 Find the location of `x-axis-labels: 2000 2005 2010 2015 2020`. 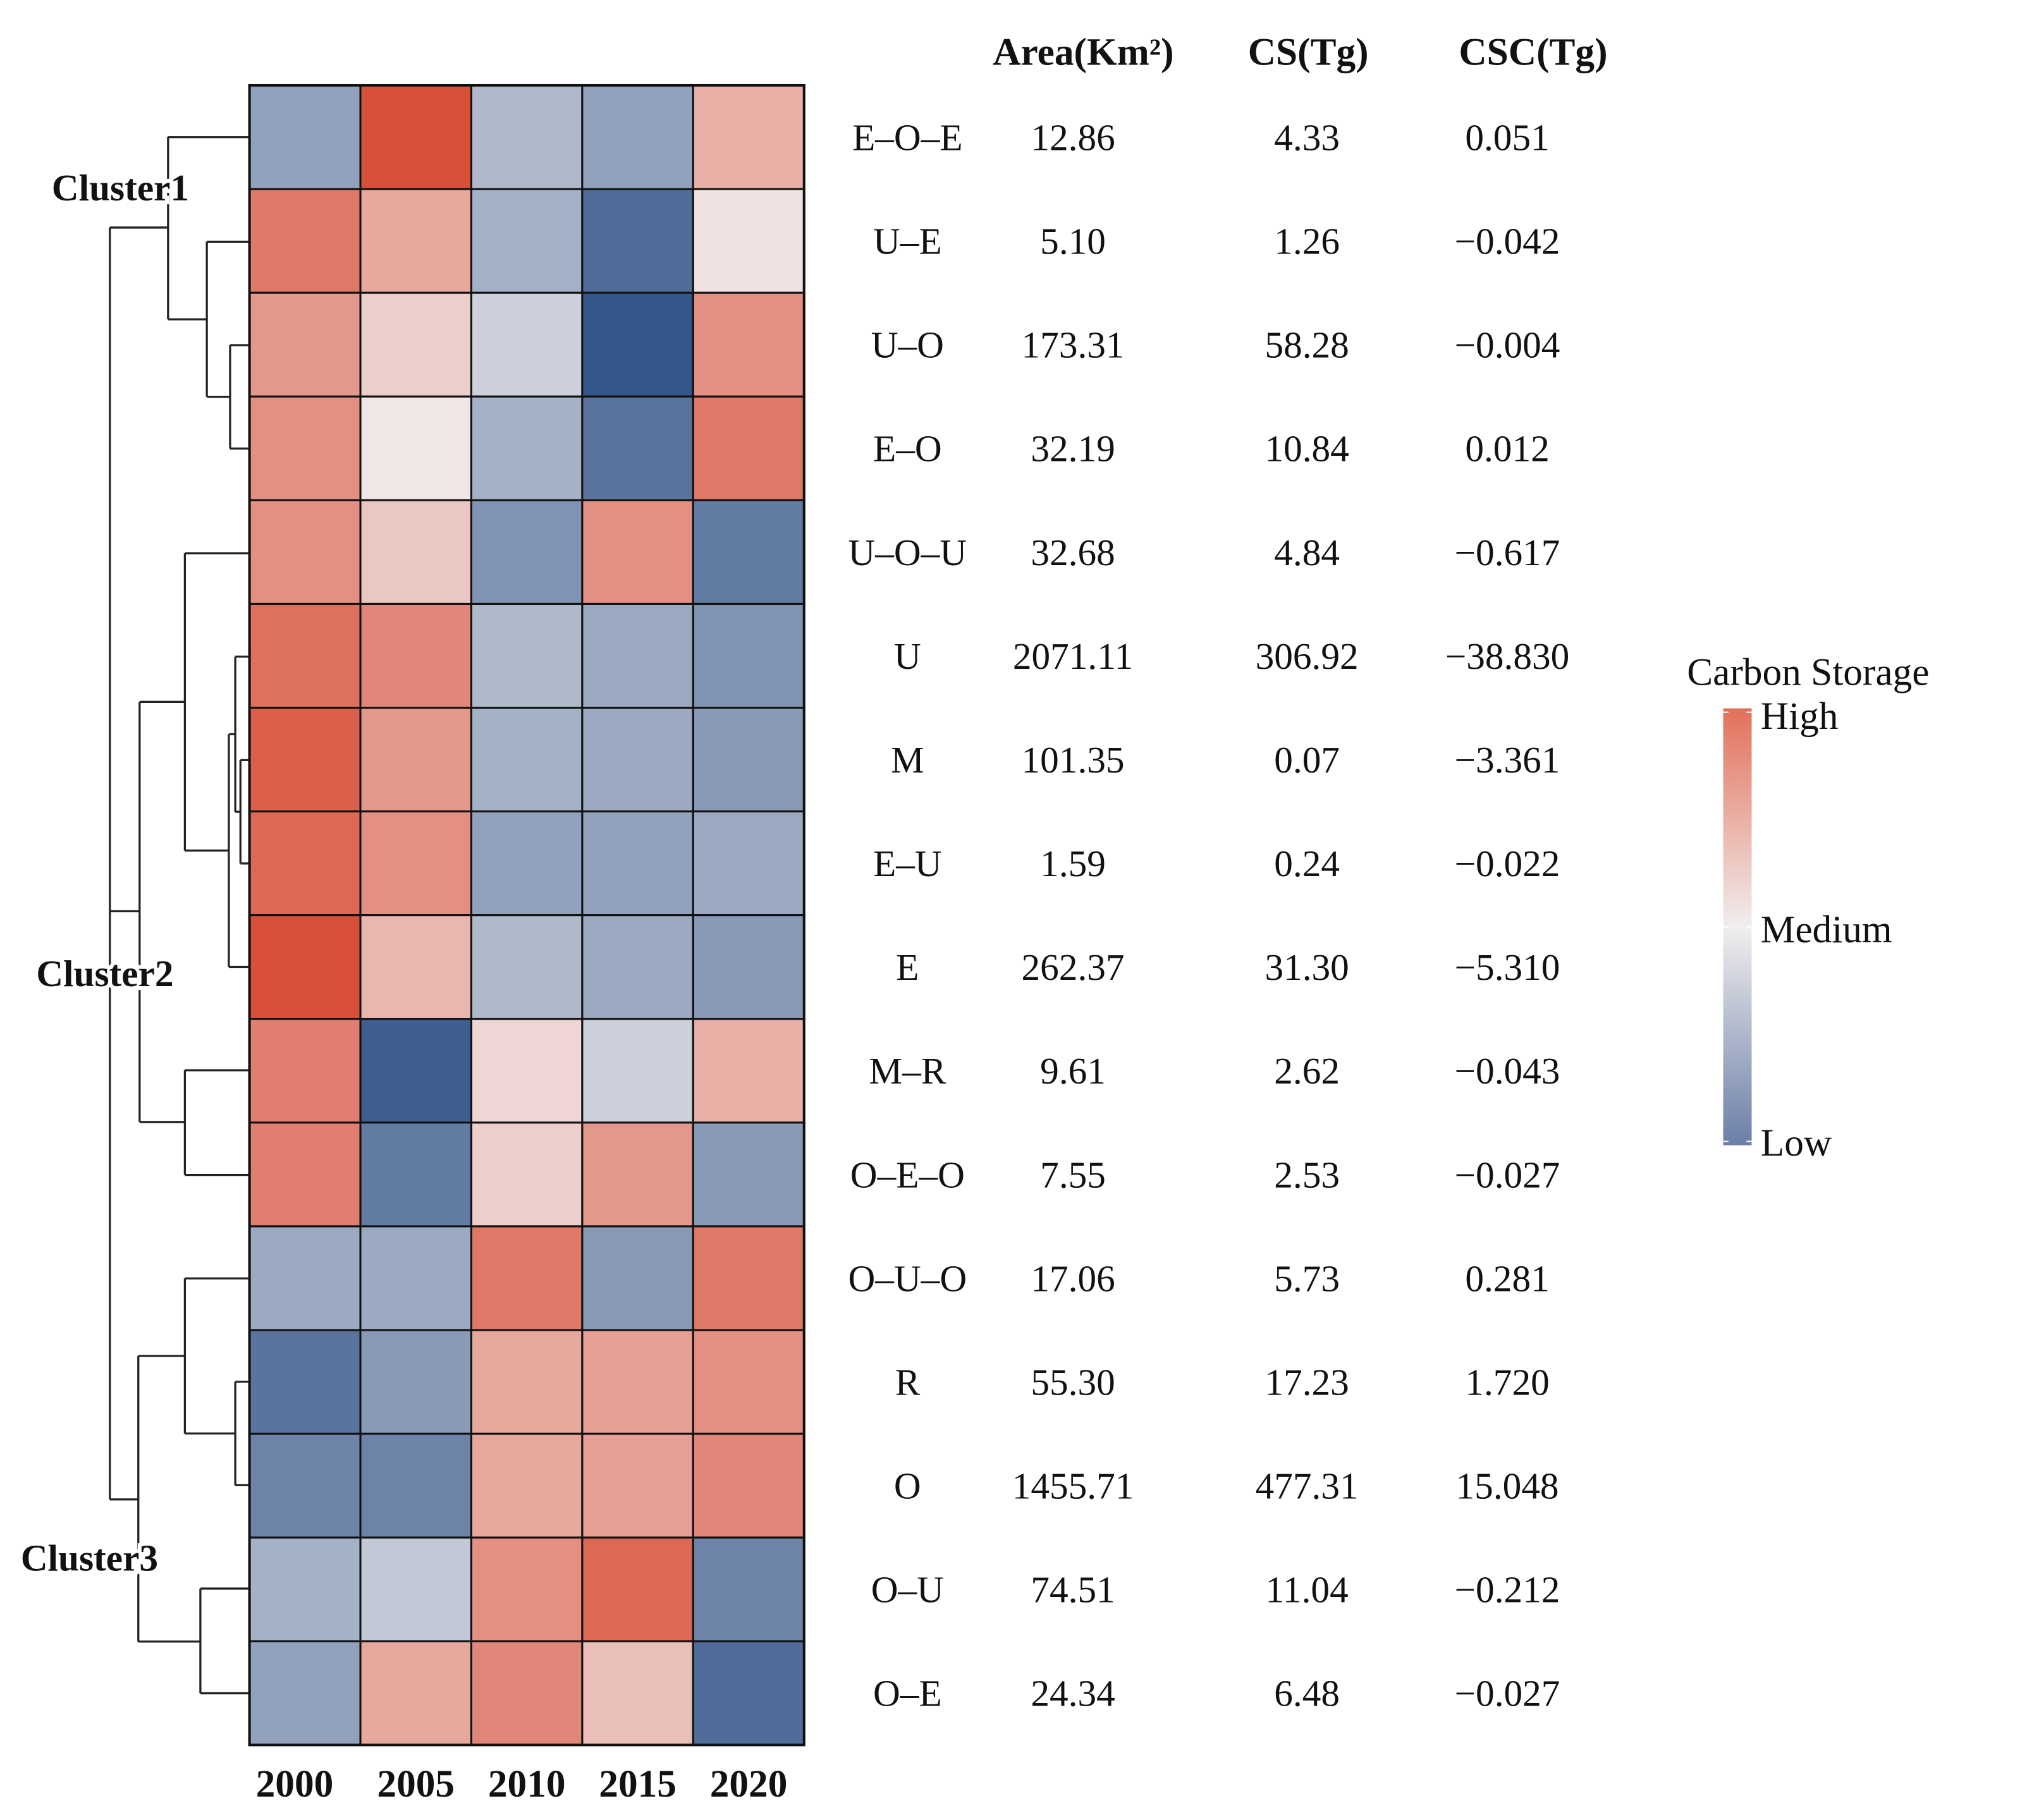

x-axis-labels: 2000 2005 2010 2015 2020 is located at coordinates (522, 1783).